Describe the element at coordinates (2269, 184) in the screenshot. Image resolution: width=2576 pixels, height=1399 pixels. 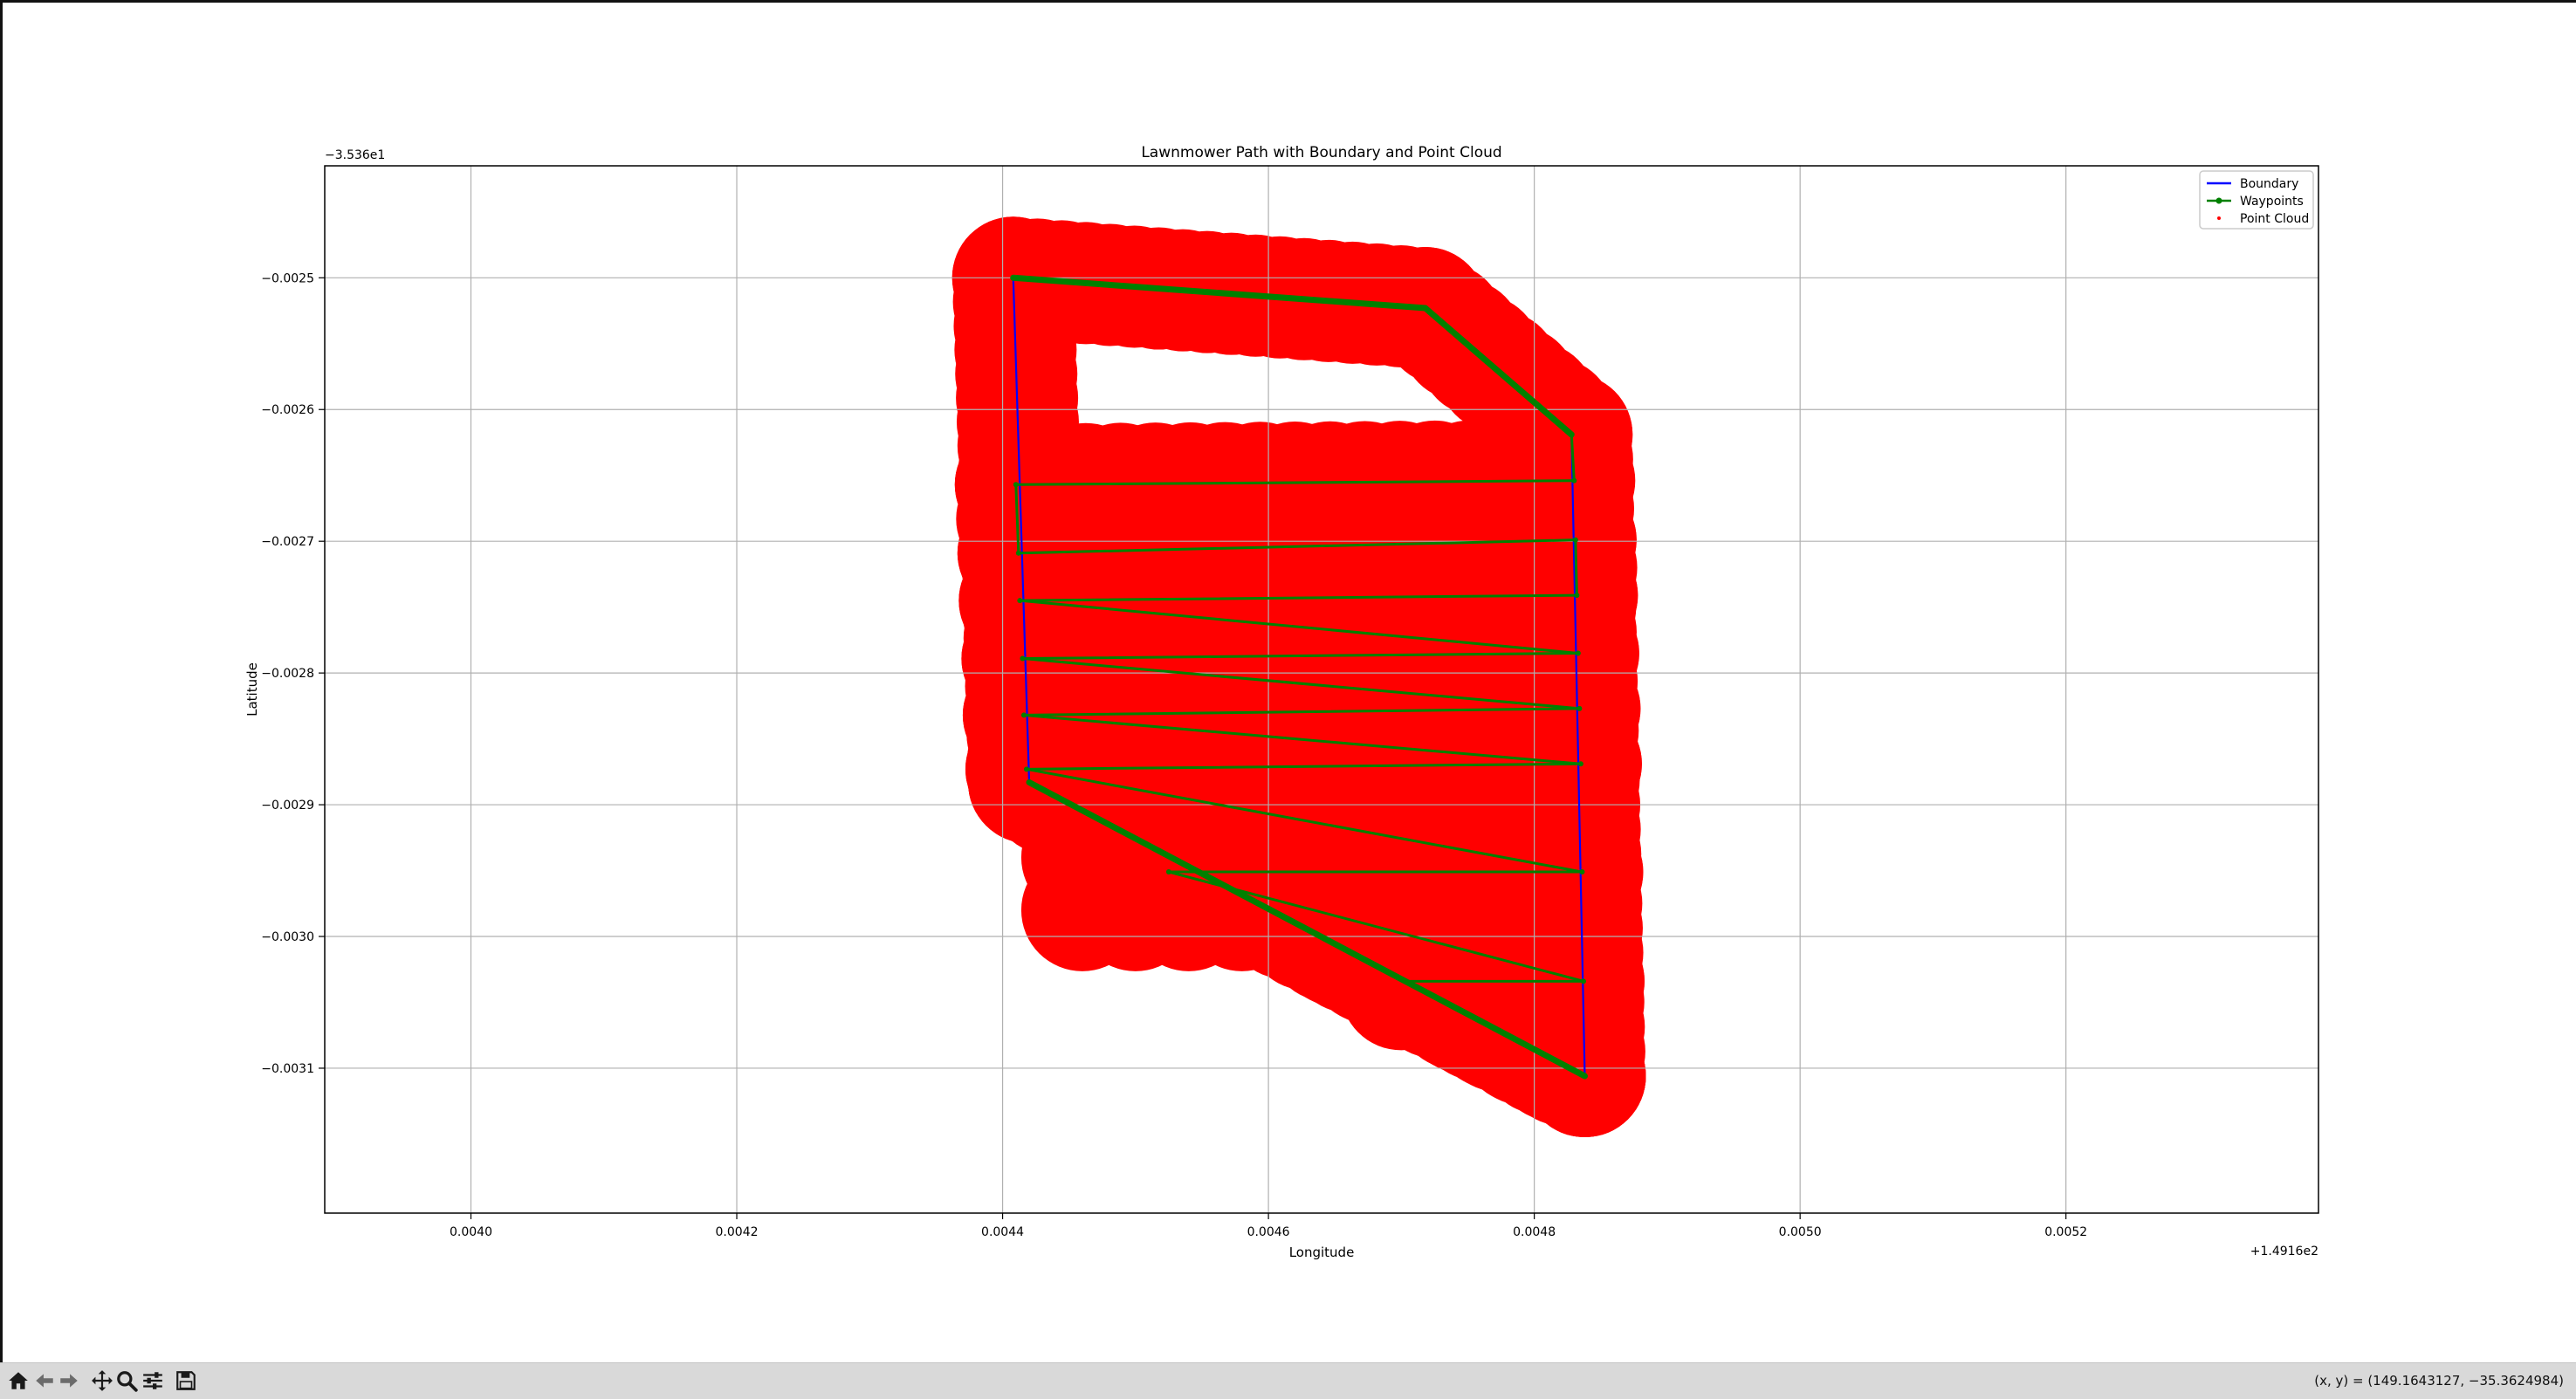
I see `legend-boundary-label: Boundary` at that location.